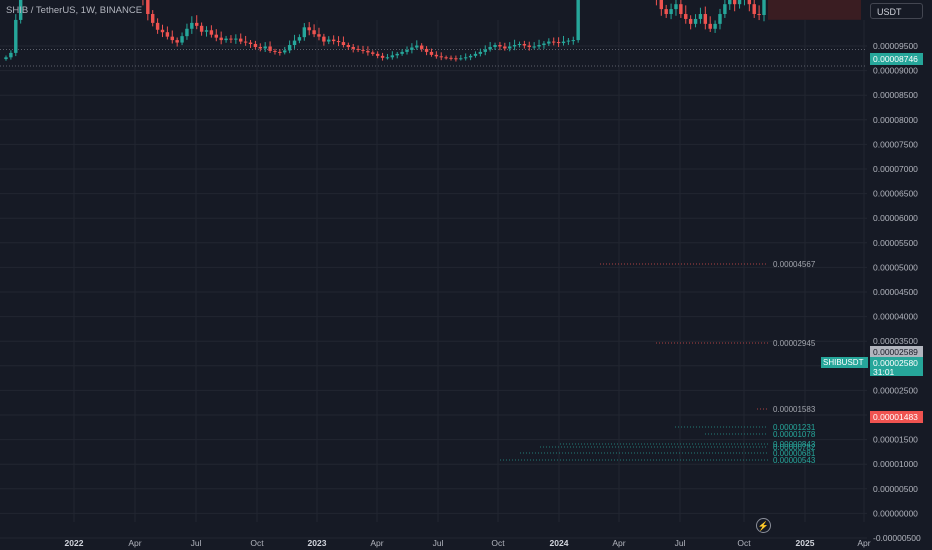 This screenshot has height=550, width=932. What do you see at coordinates (895, 120) in the screenshot?
I see `y-tick-label: 0.00008000` at bounding box center [895, 120].